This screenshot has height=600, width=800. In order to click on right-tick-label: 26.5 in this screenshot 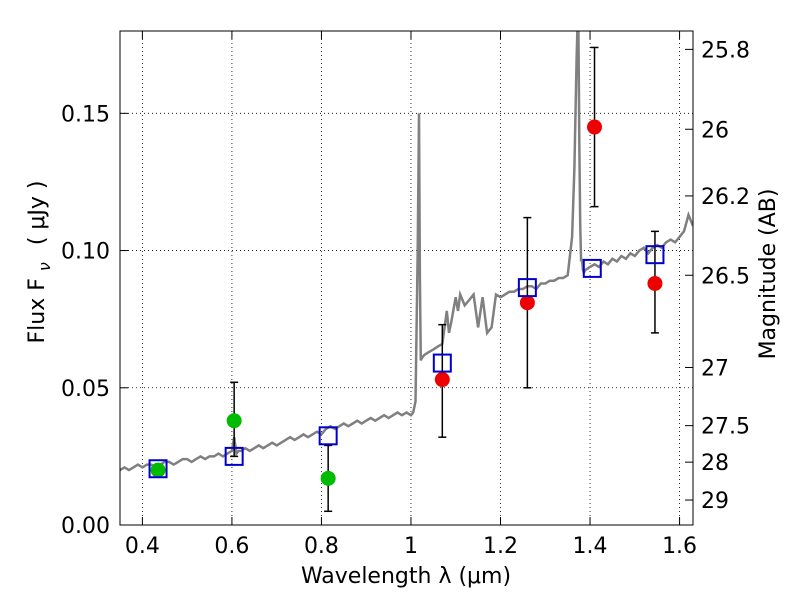, I will do `click(725, 276)`.